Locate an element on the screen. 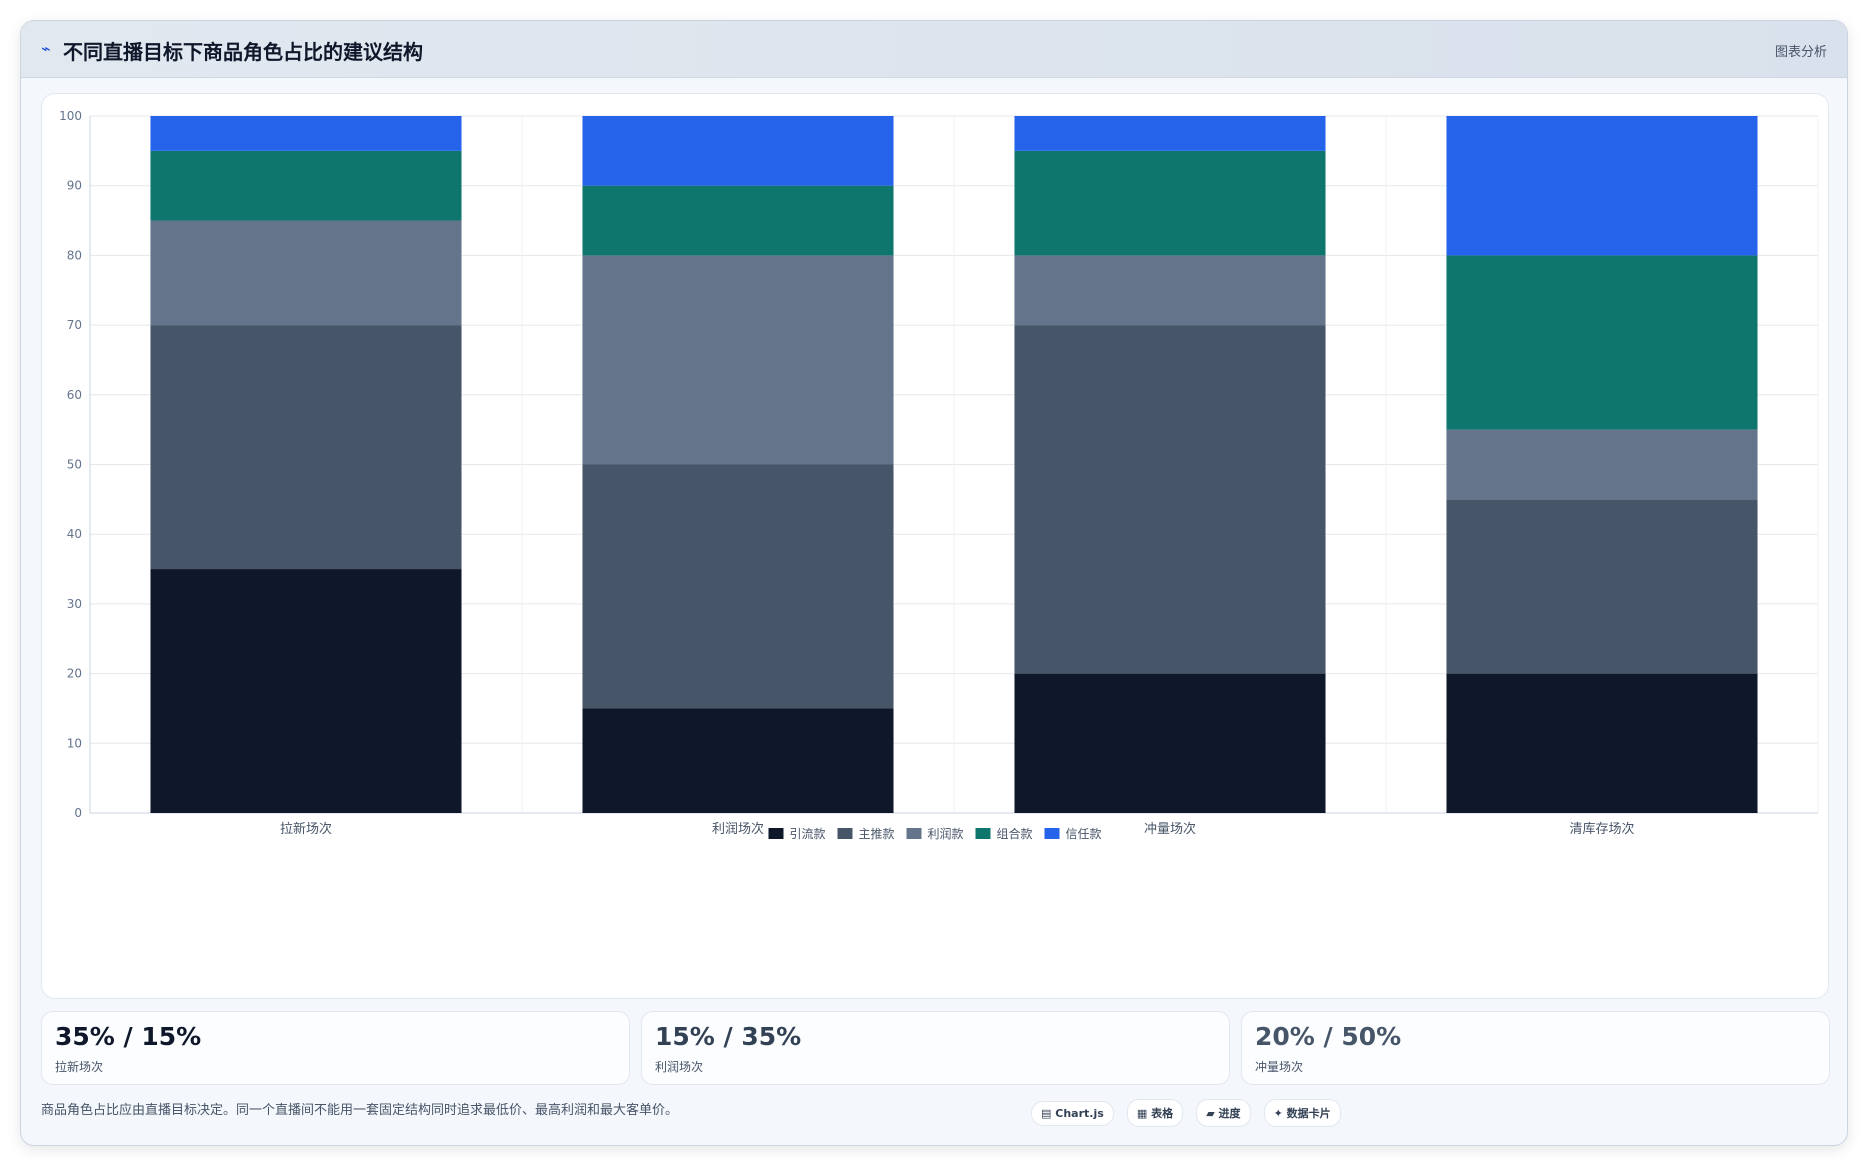  chip-chartjs: ▤ Chart.js is located at coordinates (1072, 1113).